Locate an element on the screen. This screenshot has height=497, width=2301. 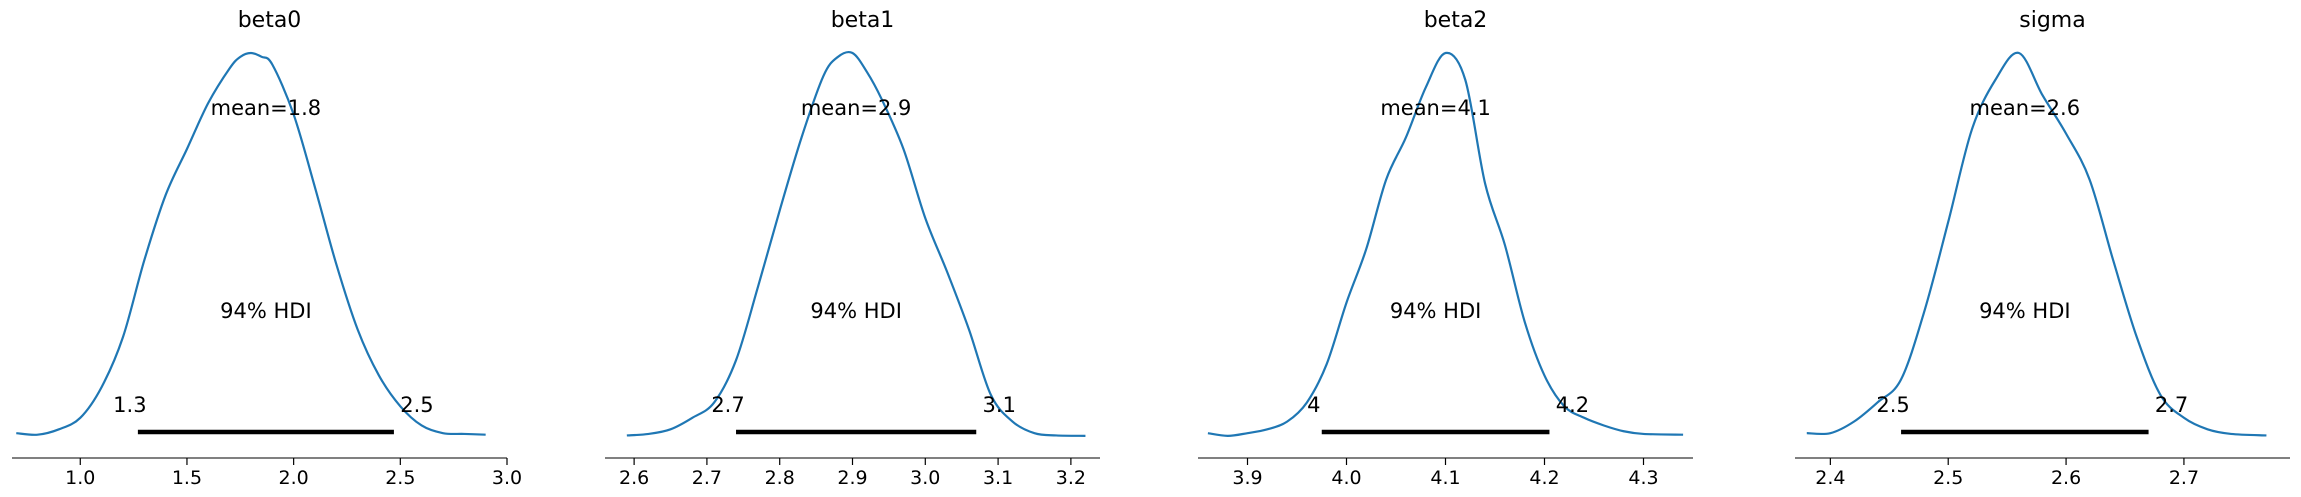
x-tick-label: 4.2 is located at coordinates (1544, 478).